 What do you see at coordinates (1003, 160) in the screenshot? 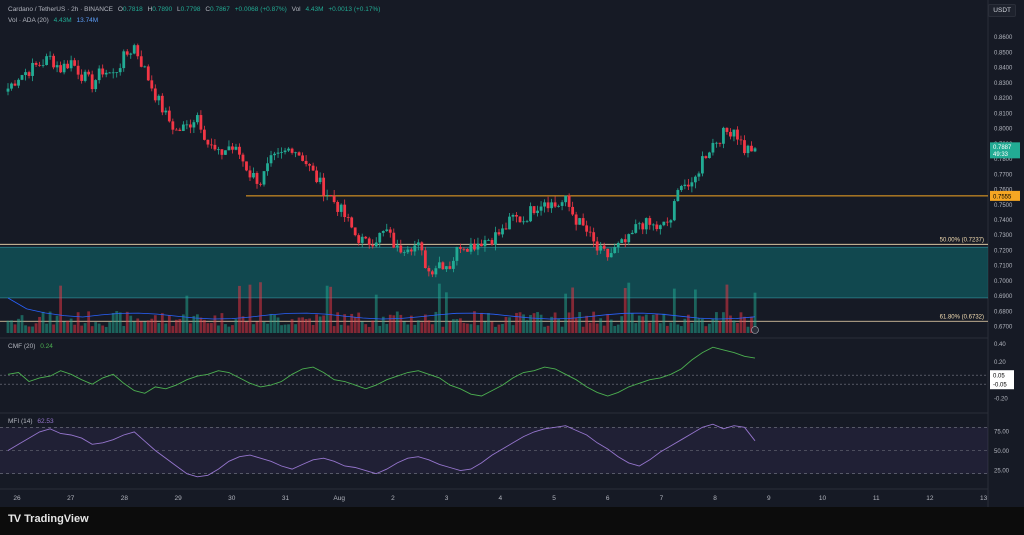
I see `price-axis-label: 0.7800` at bounding box center [1003, 160].